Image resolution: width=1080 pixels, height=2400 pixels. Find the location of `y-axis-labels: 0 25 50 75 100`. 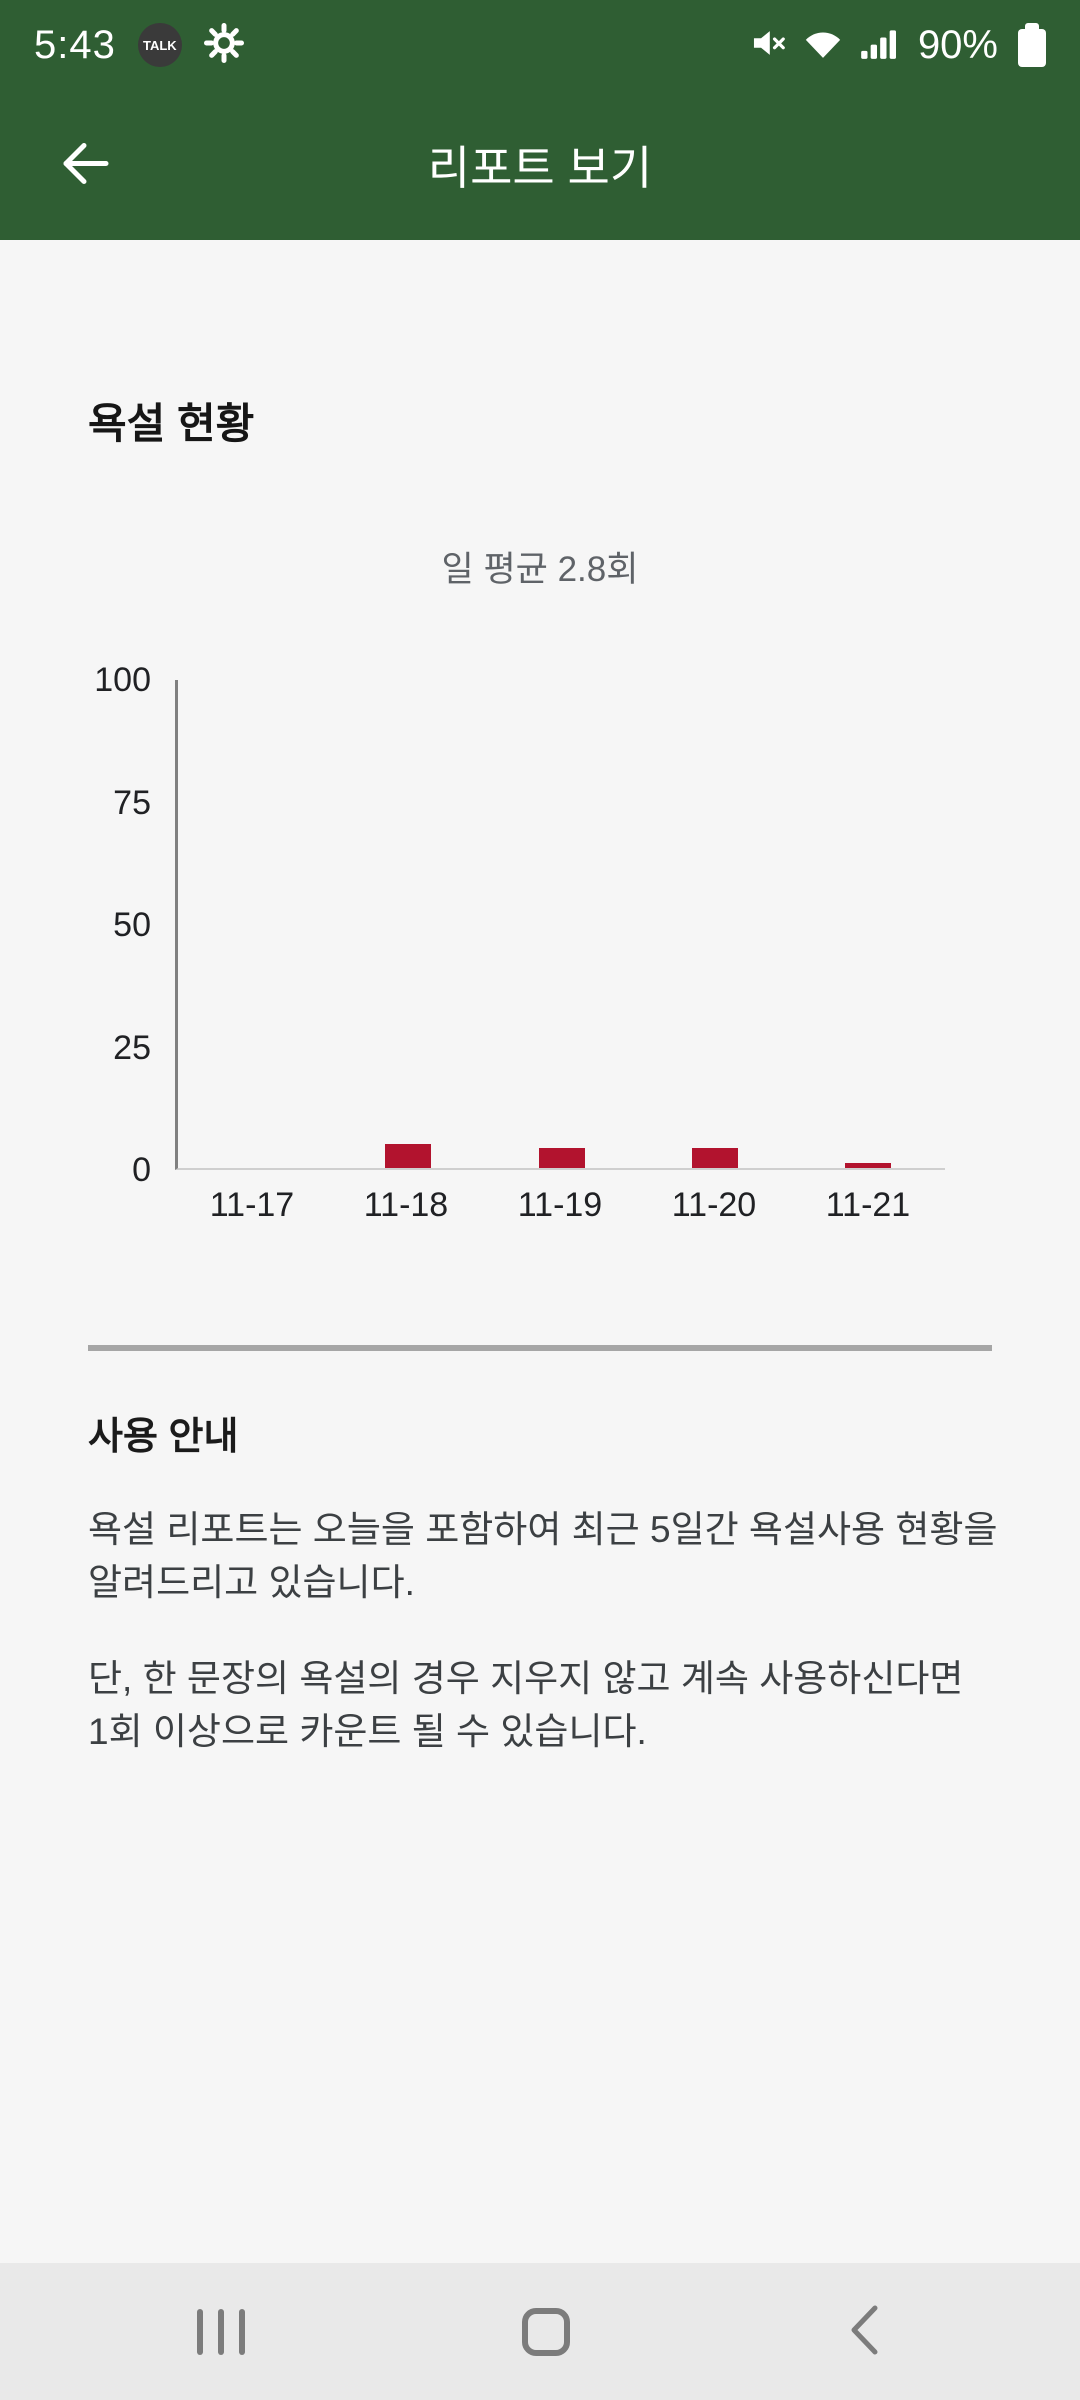

y-axis-labels: 0 25 50 75 100 is located at coordinates (107, 925).